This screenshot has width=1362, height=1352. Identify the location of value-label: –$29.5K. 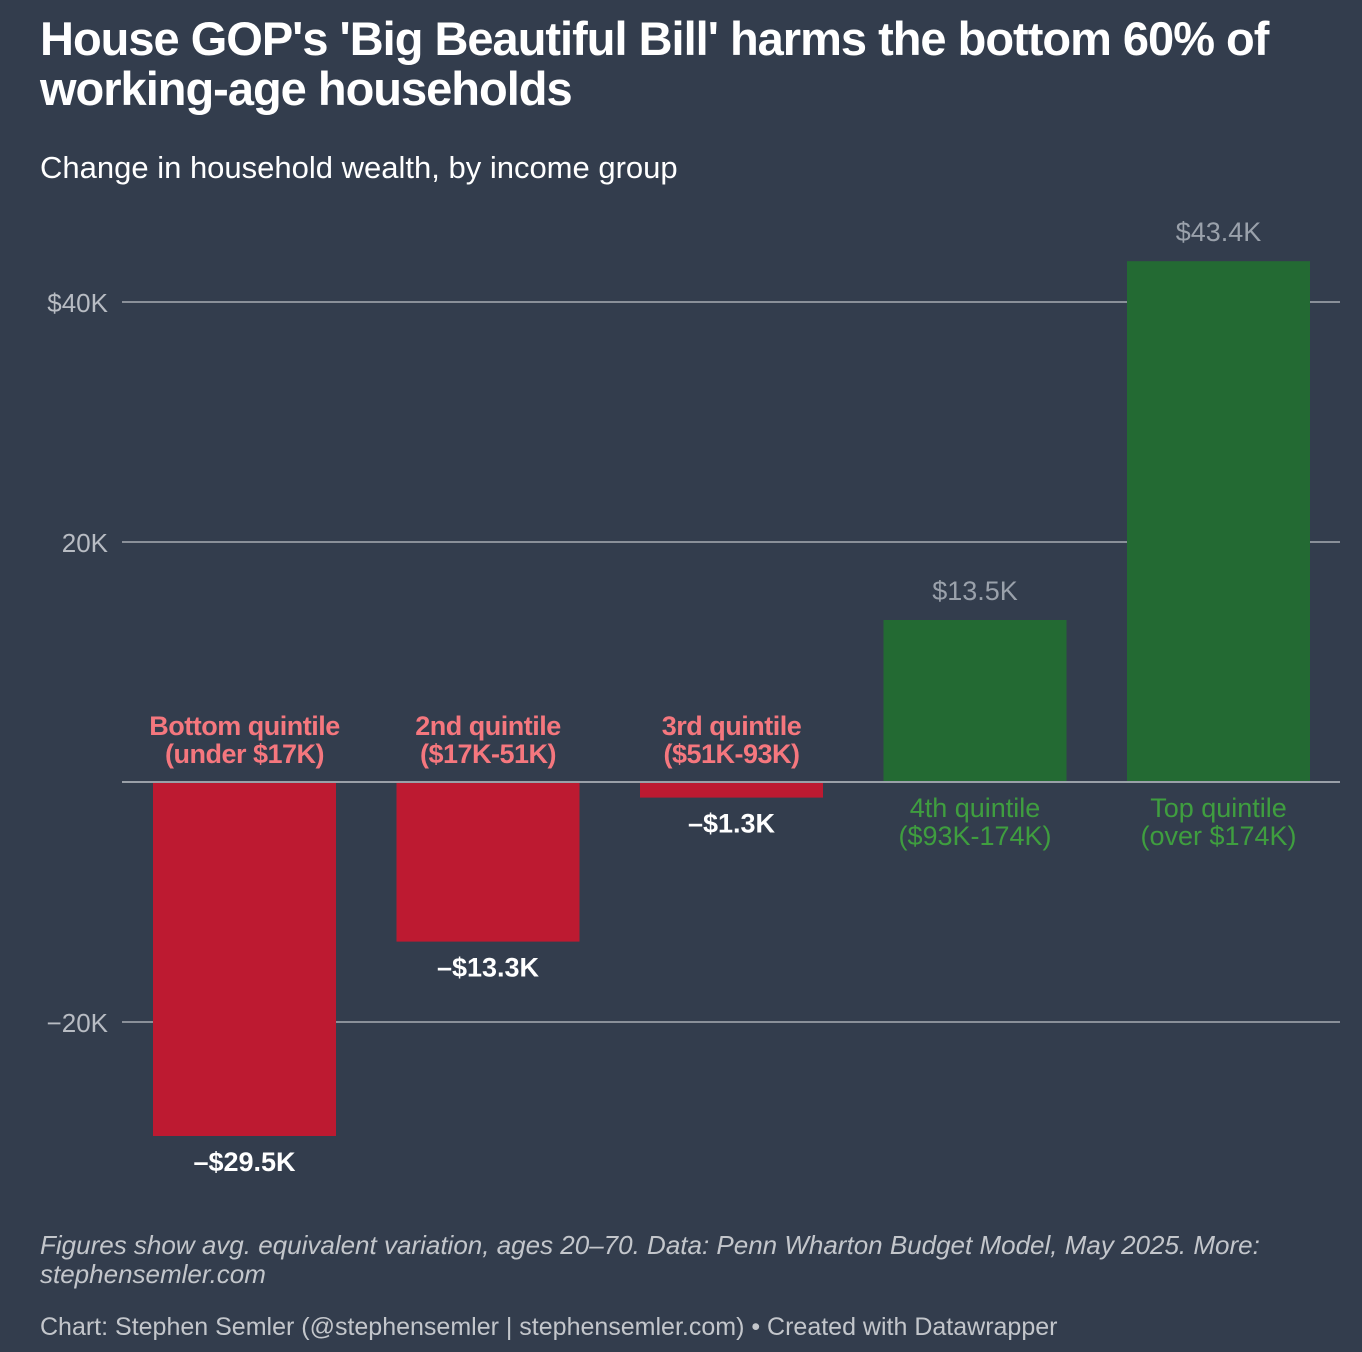
(244, 1162).